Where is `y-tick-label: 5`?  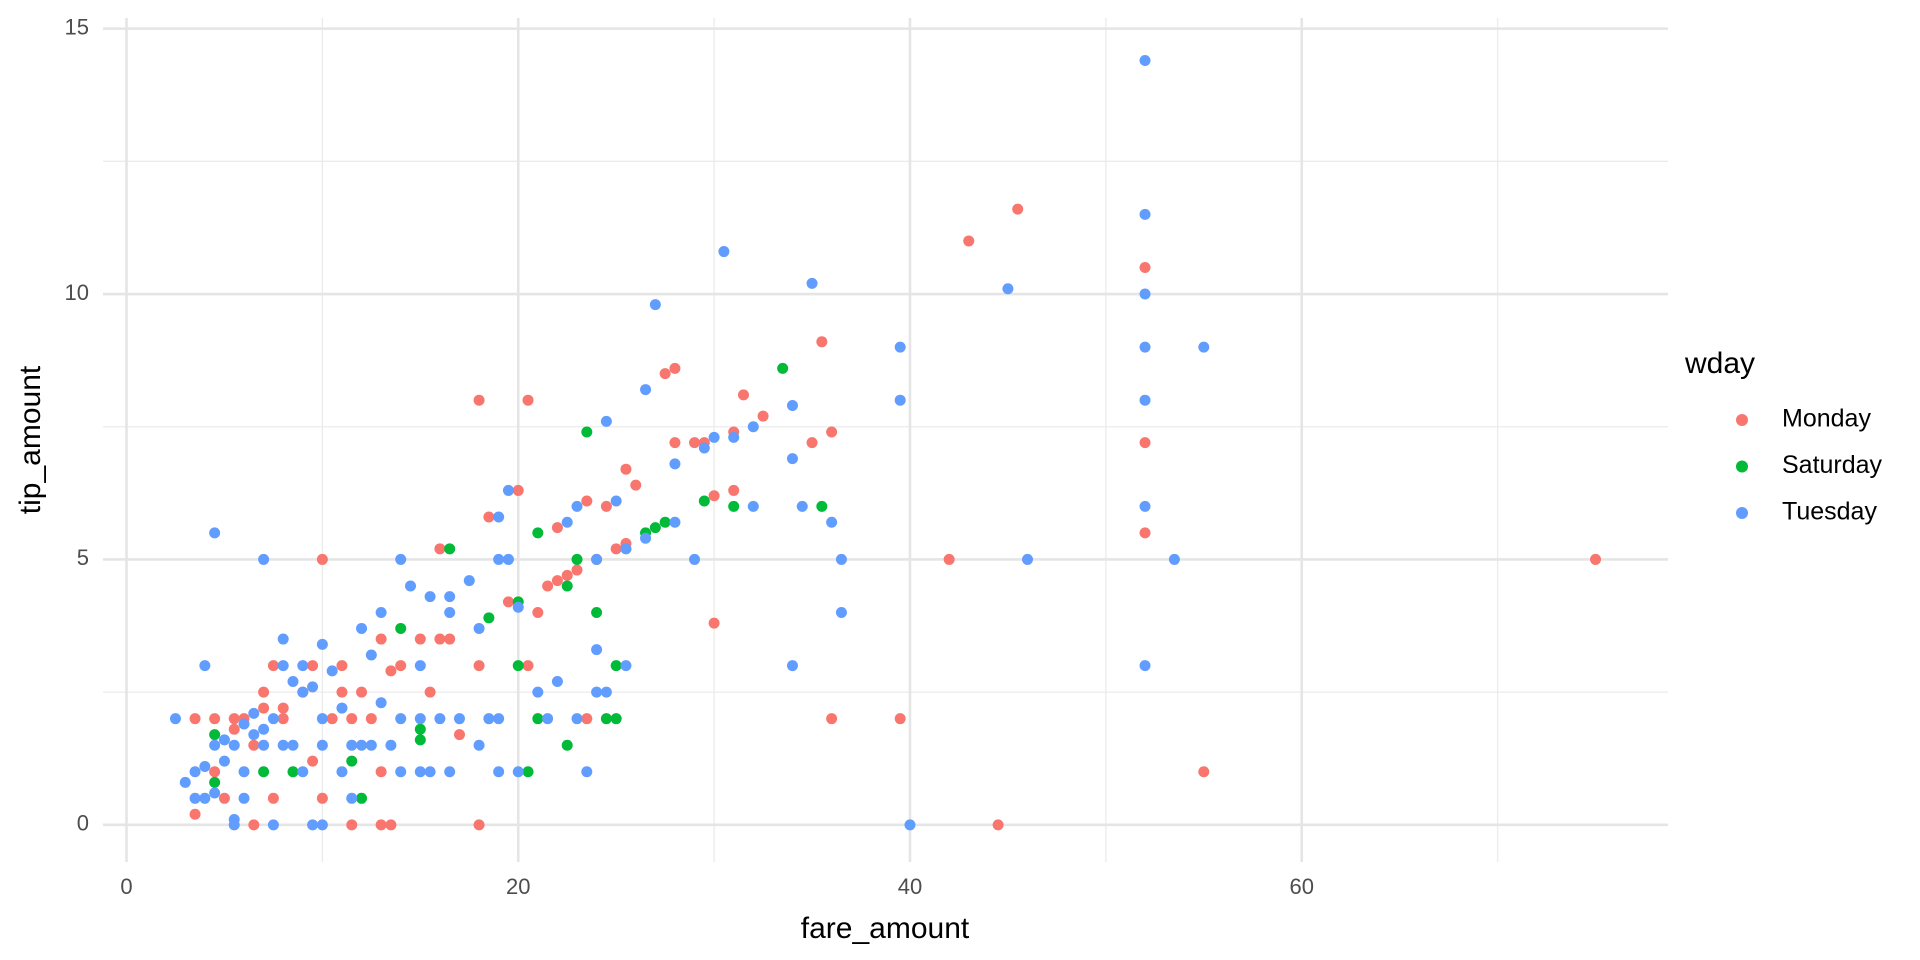
y-tick-label: 5 is located at coordinates (83, 557).